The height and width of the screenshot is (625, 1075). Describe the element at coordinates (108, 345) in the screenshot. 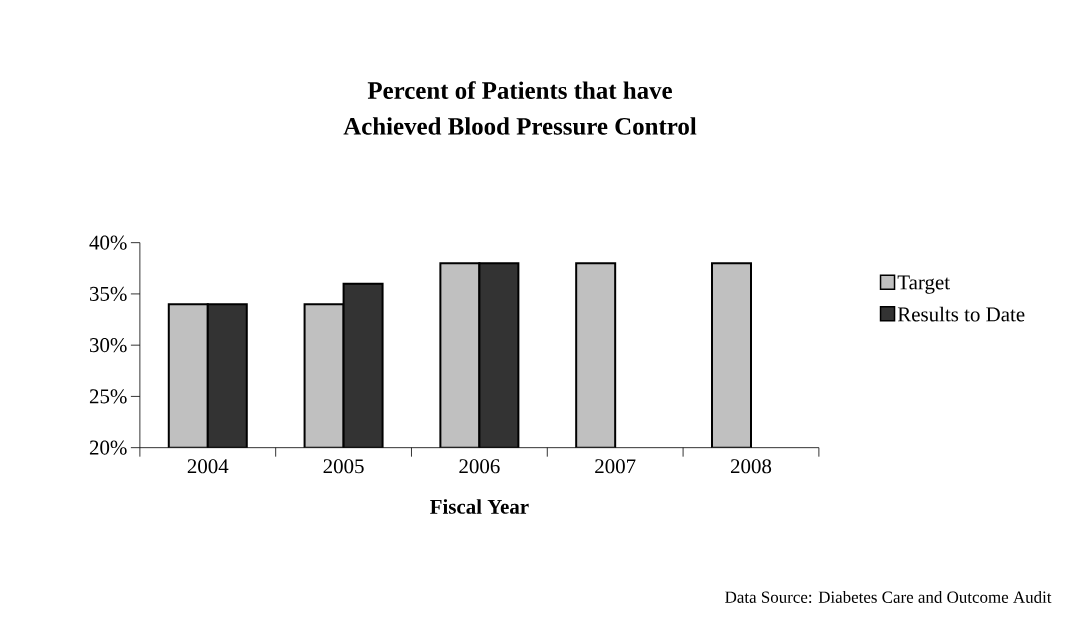

I see `y-tick-label: 30%` at that location.